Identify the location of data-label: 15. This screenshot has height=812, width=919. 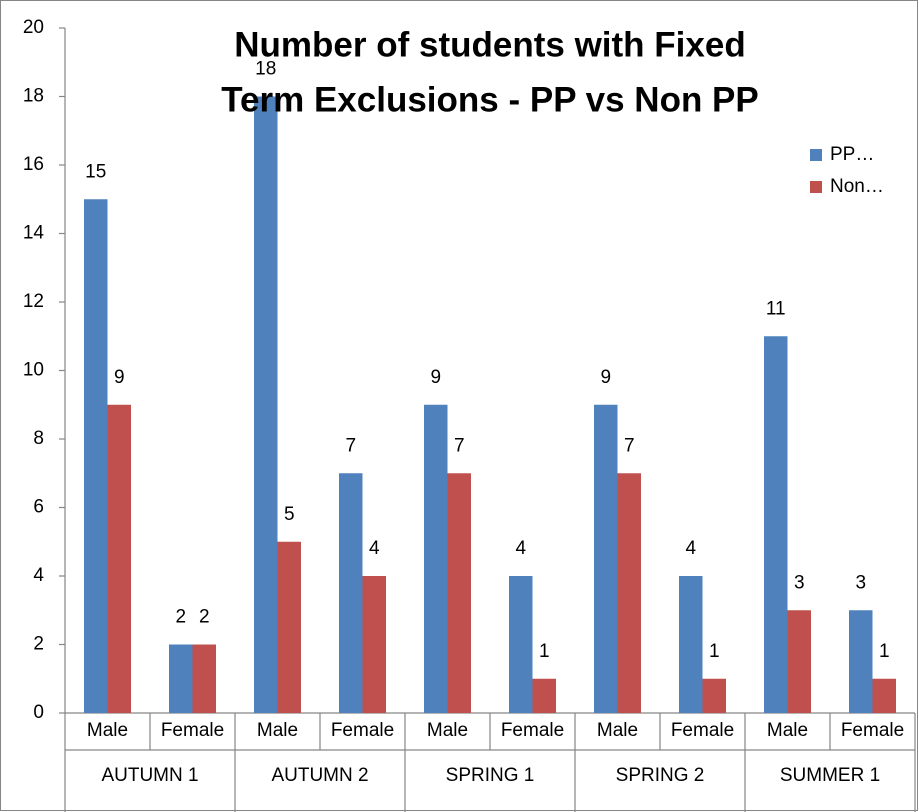
(95, 171).